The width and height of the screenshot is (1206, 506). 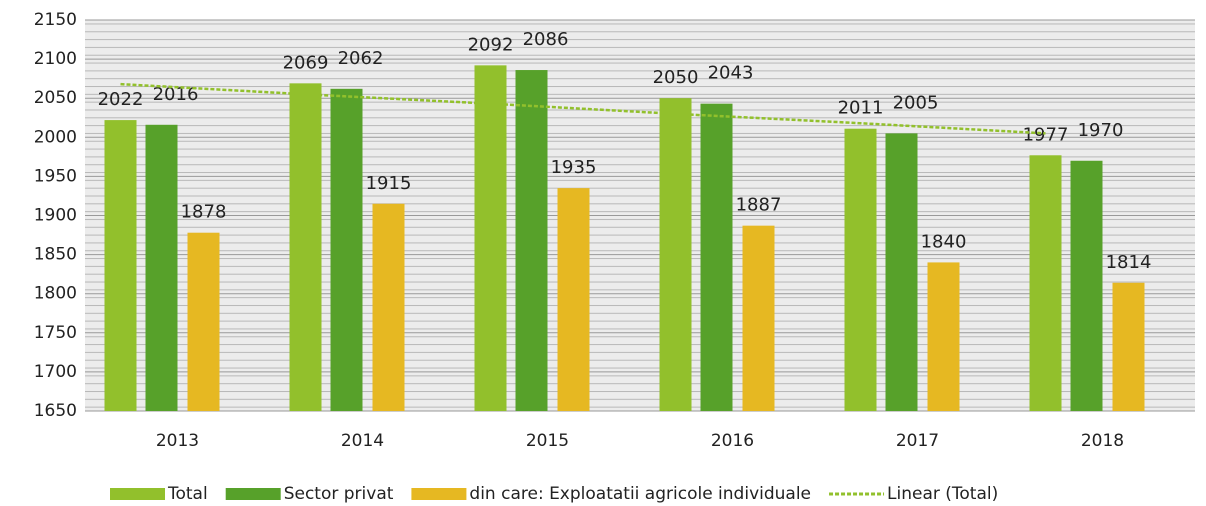 I want to click on data-label: 2092, so click(x=491, y=44).